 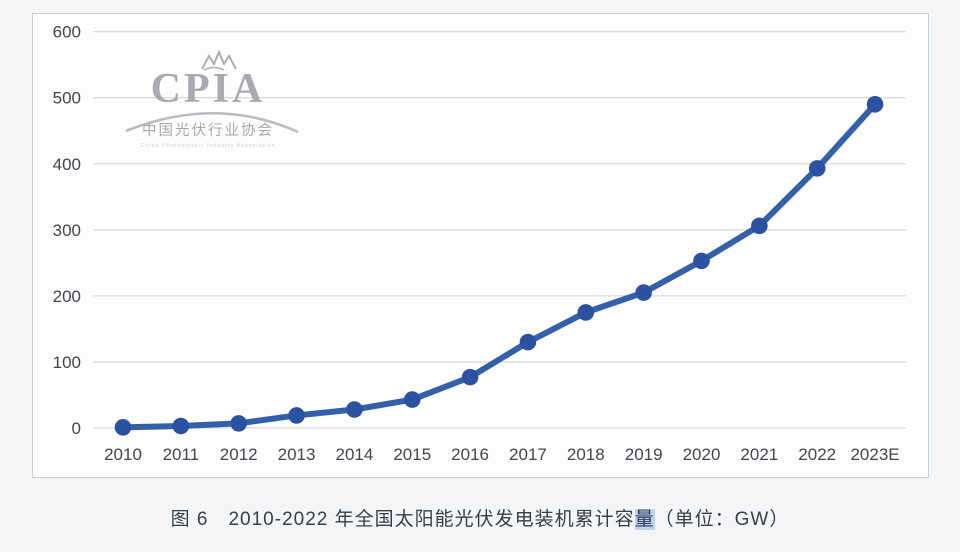 I want to click on x-axis-label: 2018, so click(x=586, y=454).